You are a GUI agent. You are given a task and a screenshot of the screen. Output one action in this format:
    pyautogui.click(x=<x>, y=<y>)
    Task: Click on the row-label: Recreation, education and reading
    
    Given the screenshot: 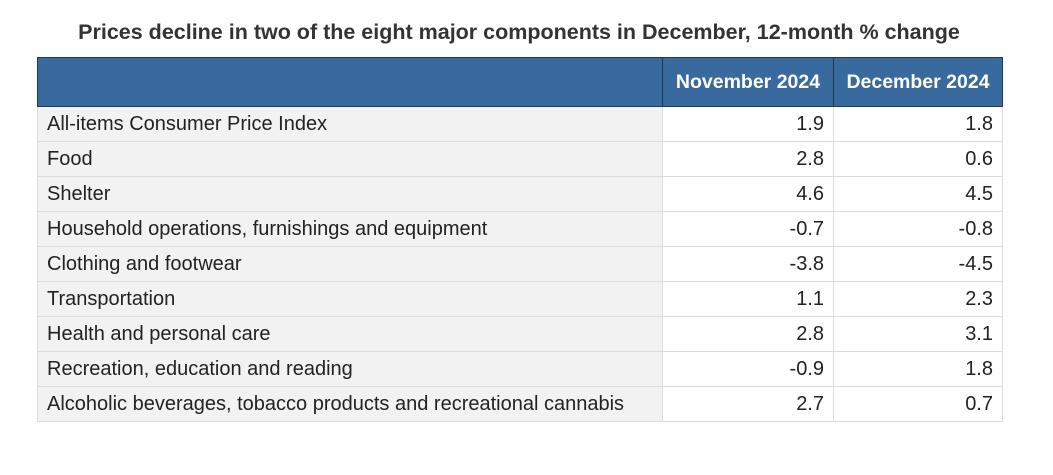 What is the action you would take?
    pyautogui.click(x=350, y=369)
    